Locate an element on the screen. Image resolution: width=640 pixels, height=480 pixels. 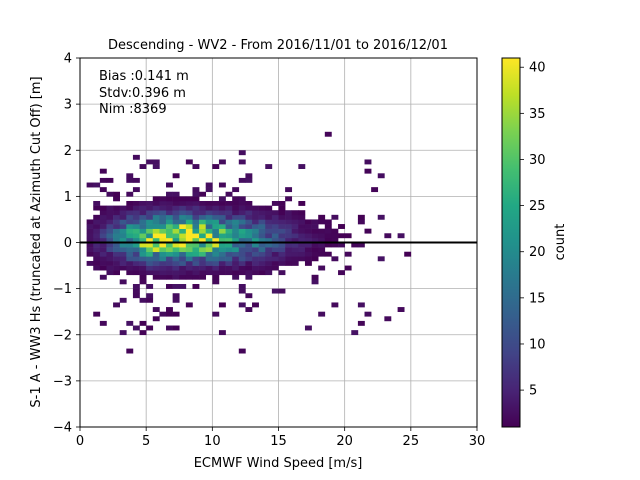
y-tick-label: −2 is located at coordinates (62, 335).